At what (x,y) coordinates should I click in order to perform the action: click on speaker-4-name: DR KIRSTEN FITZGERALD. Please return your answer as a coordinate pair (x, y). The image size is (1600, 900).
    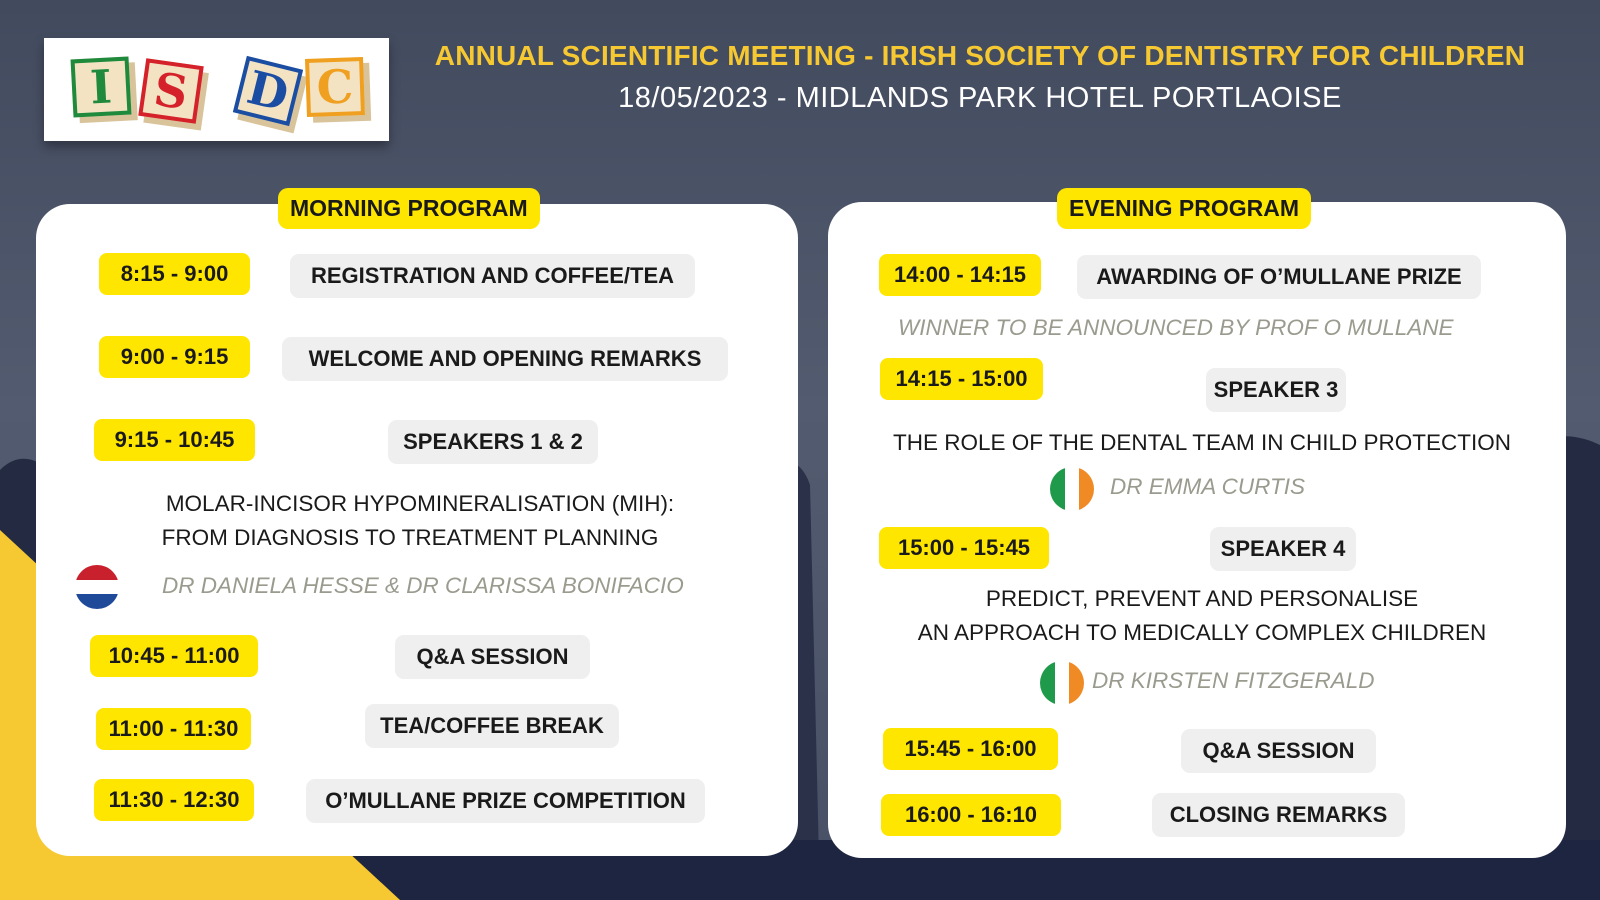
    Looking at the image, I should click on (1233, 680).